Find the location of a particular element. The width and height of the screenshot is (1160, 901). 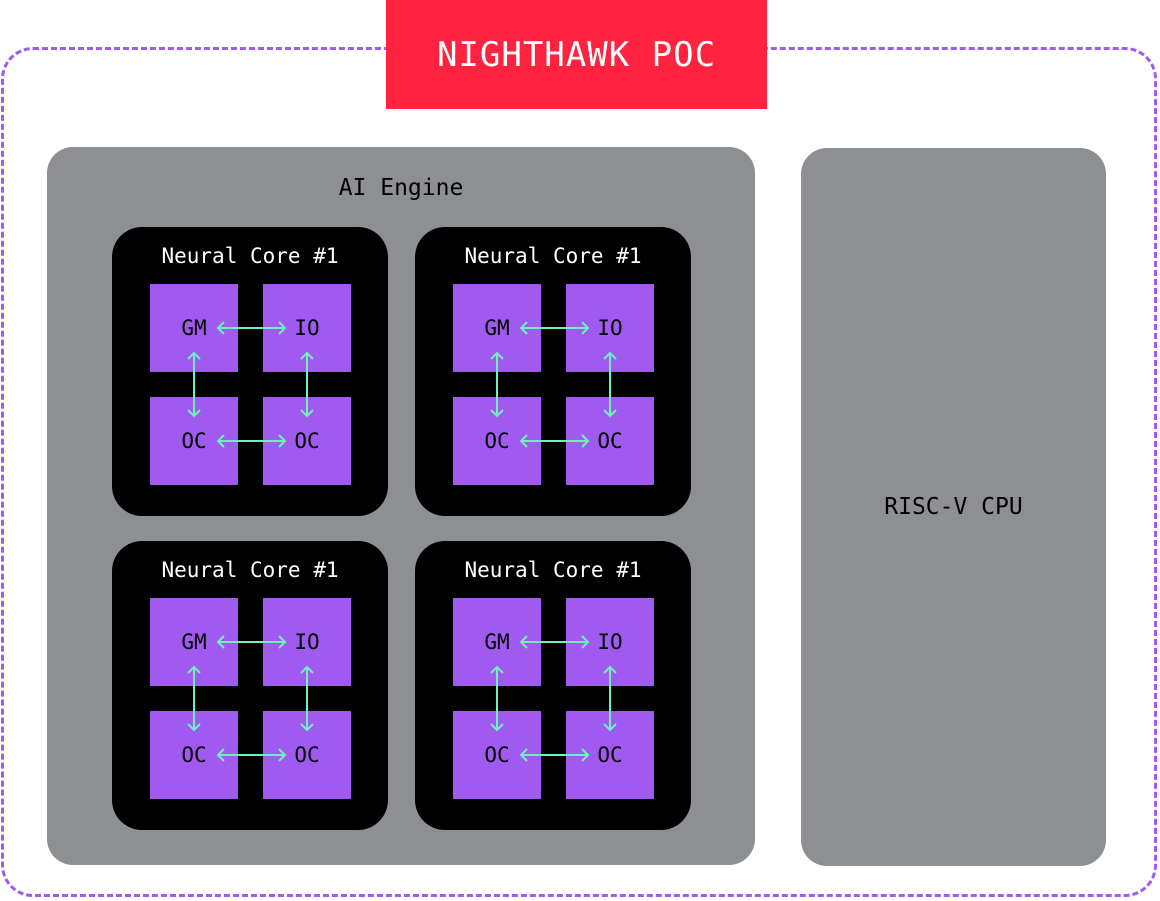

ai-engine-label: AI Engine is located at coordinates (401, 188).